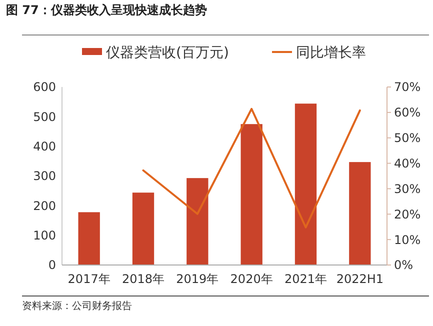 This screenshot has width=433, height=326. I want to click on legend-label: 同比增长率, so click(331, 52).